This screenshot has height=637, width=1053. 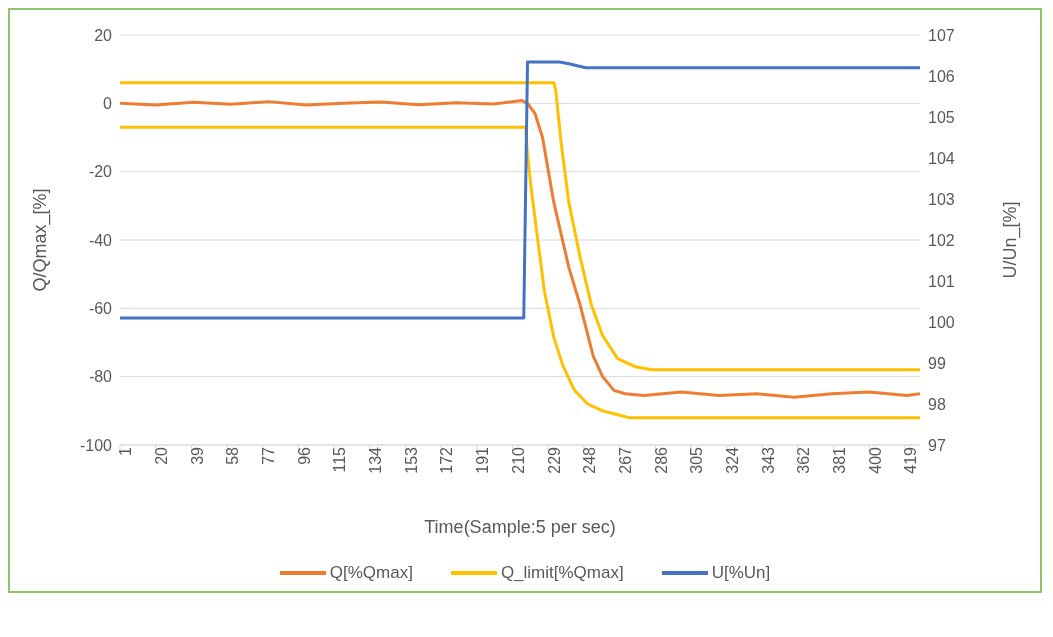 What do you see at coordinates (941, 322) in the screenshot?
I see `y2-tick-label: 100` at bounding box center [941, 322].